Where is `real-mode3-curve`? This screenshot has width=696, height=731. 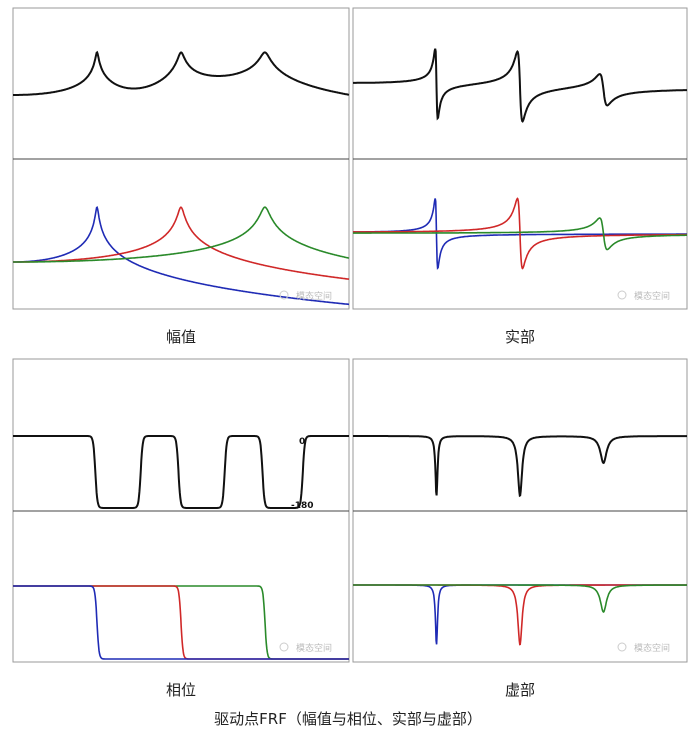 real-mode3-curve is located at coordinates (520, 234).